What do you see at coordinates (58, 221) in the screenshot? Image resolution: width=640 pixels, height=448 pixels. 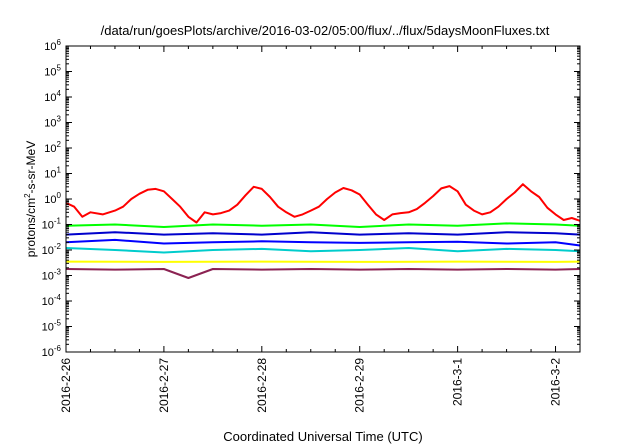 I see `y-tick-exponent: -1` at bounding box center [58, 221].